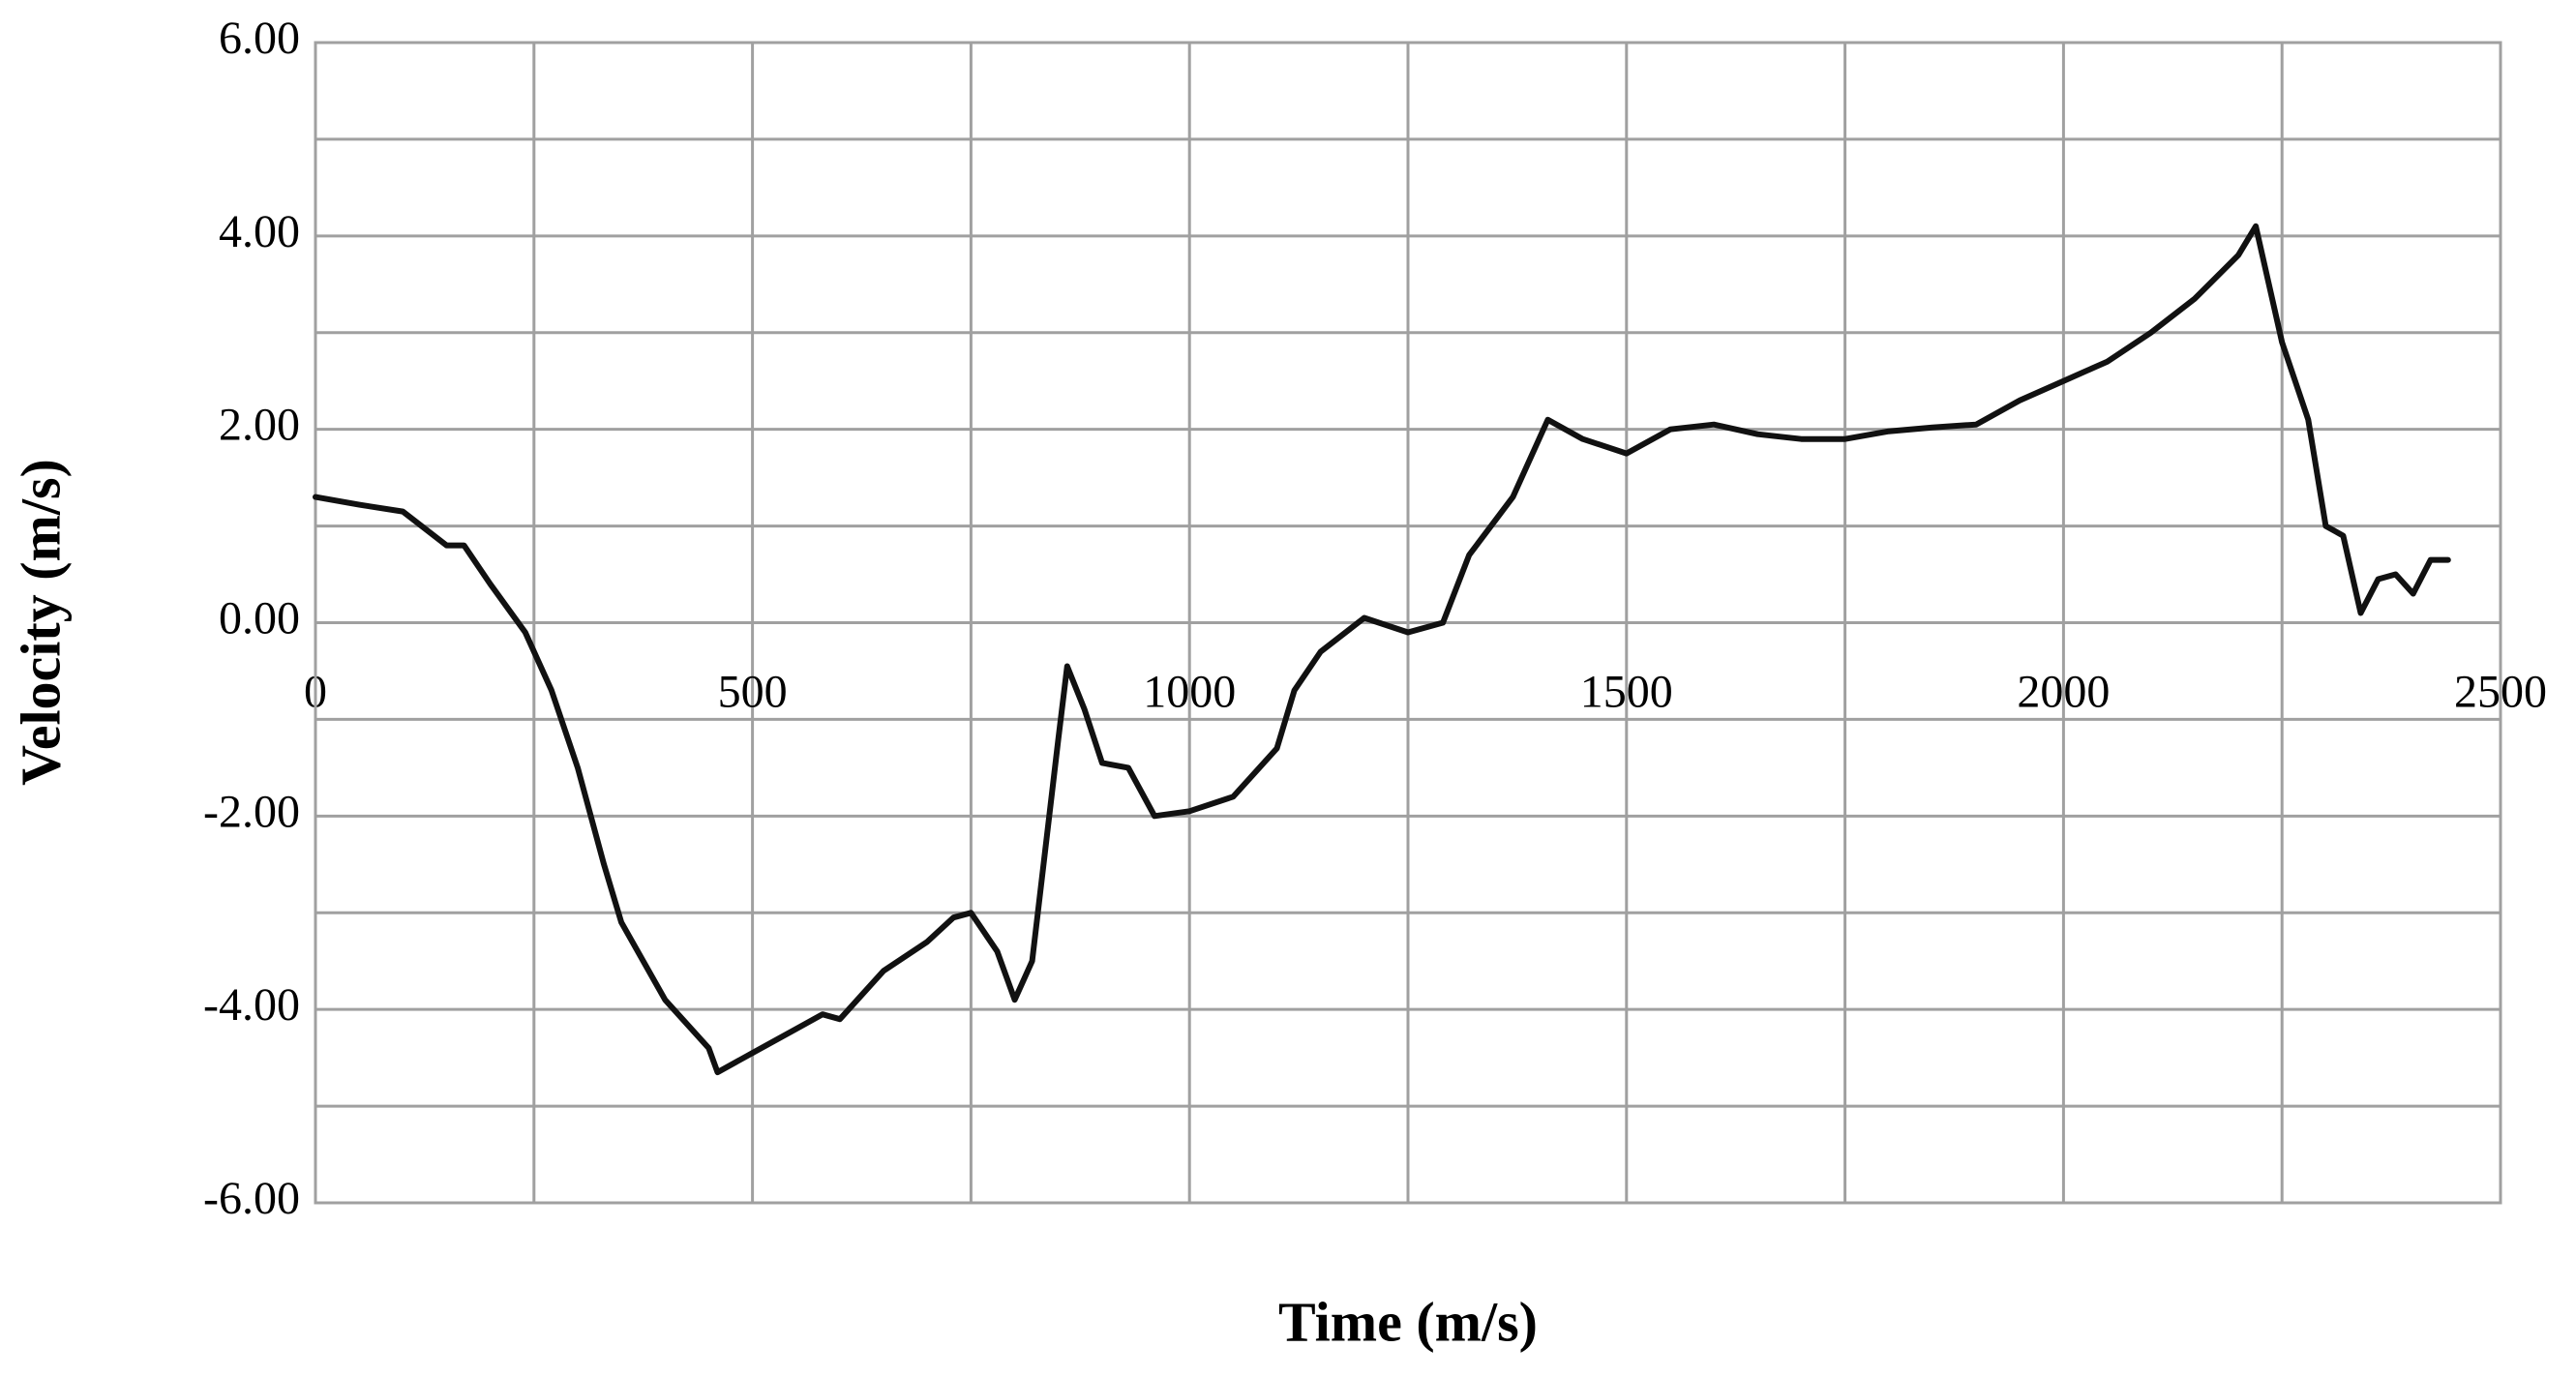  What do you see at coordinates (259, 618) in the screenshot?
I see `y-tick-label: 0.00` at bounding box center [259, 618].